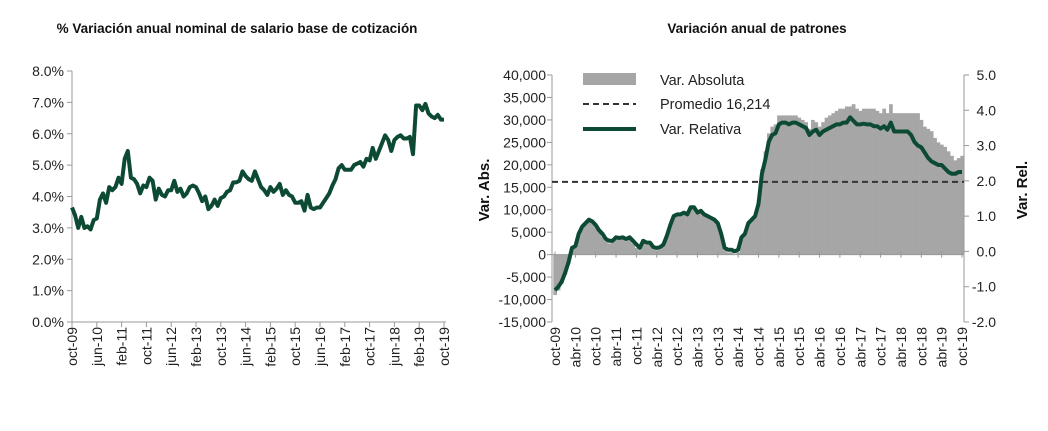 This screenshot has height=431, width=1048. What do you see at coordinates (257, 166) in the screenshot?
I see `salary-growth-line` at bounding box center [257, 166].